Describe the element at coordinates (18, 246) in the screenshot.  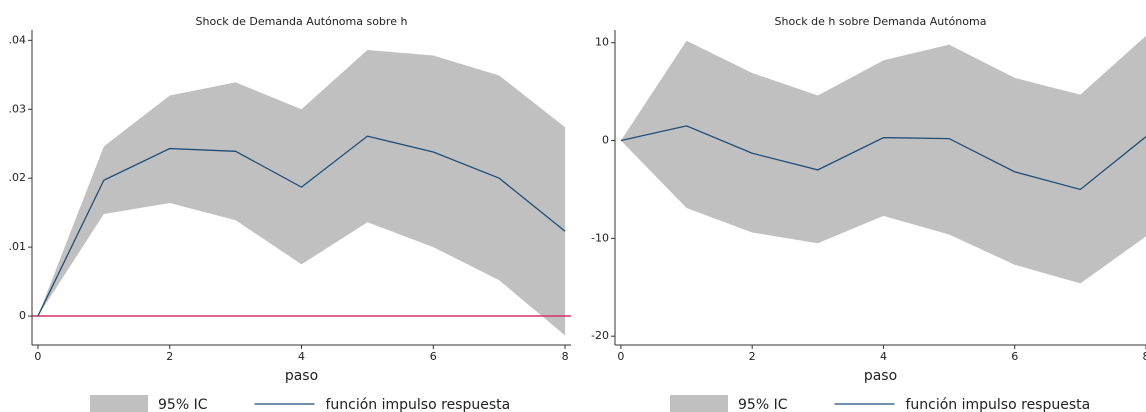
I see `y-tick-label: .01` at that location.